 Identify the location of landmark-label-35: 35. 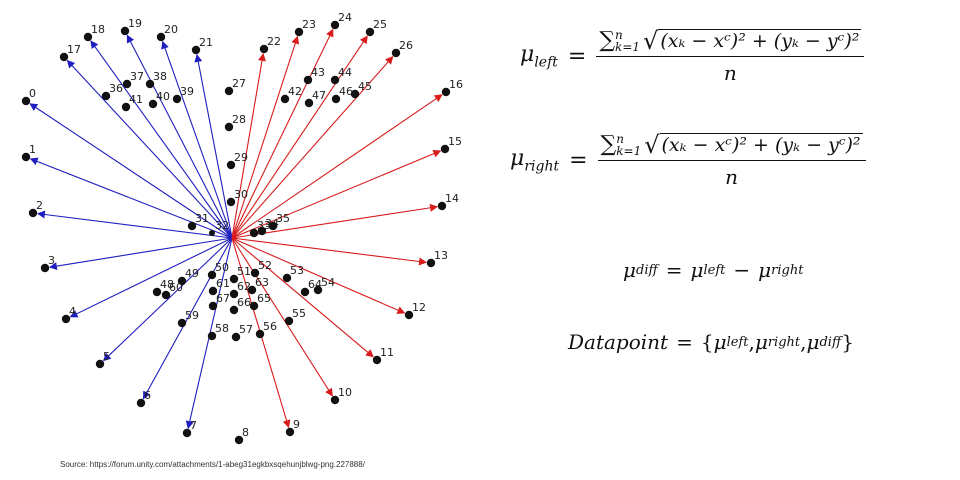
(283, 218).